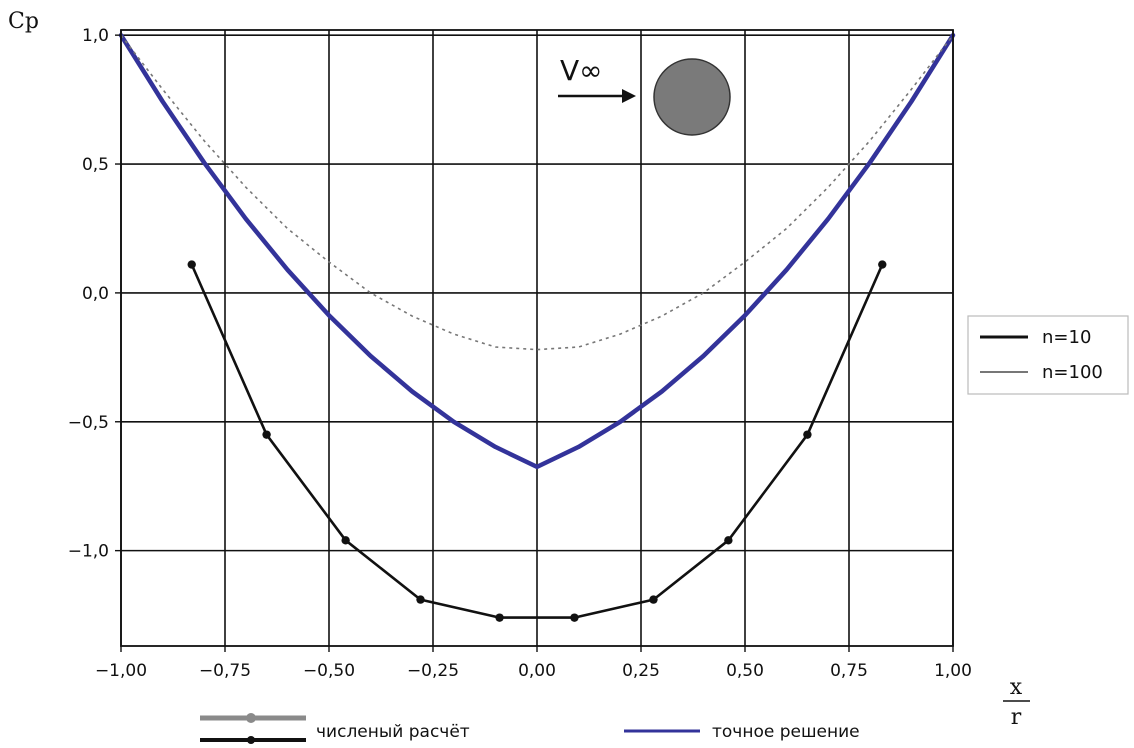 The height and width of the screenshot is (748, 1134). What do you see at coordinates (329, 671) in the screenshot?
I see `x-tick-label: −0,50` at bounding box center [329, 671].